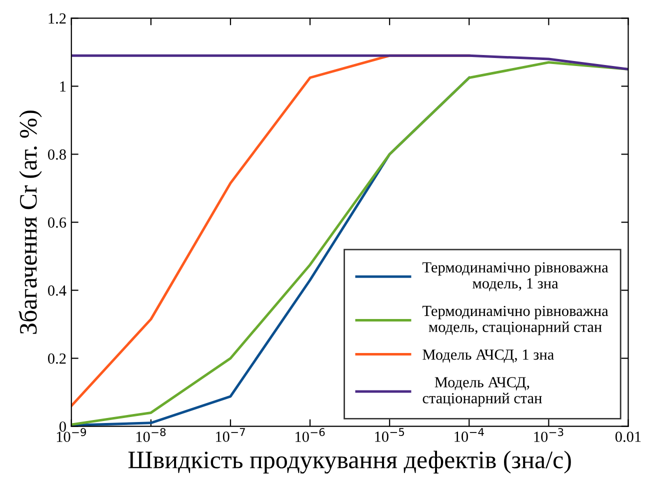 Image resolution: width=649 pixels, height=479 pixels. What do you see at coordinates (515, 321) in the screenshot?
I see `legend-label: Термодинамічно рівноважна модель, стаціонарний стан` at bounding box center [515, 321].